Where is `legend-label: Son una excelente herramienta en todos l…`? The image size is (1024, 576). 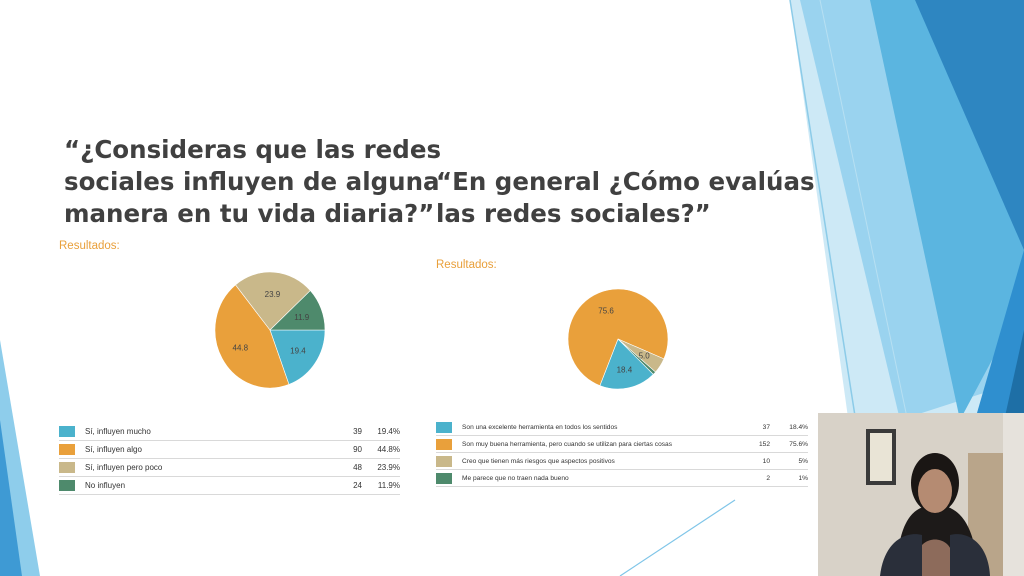 legend-label: Son una excelente herramienta en todos l… is located at coordinates (596, 427).